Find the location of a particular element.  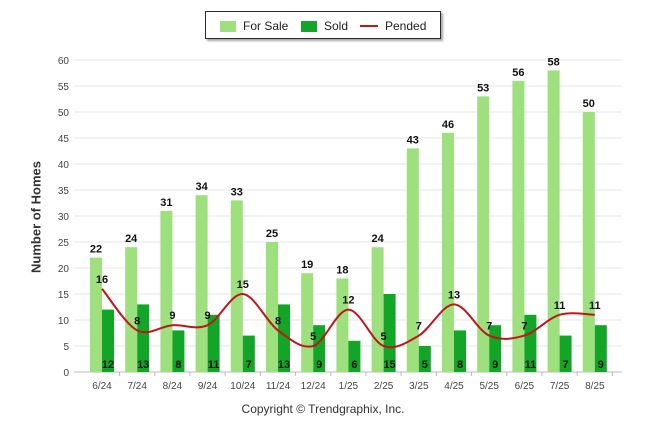

label-for-sale: 25 is located at coordinates (272, 234).